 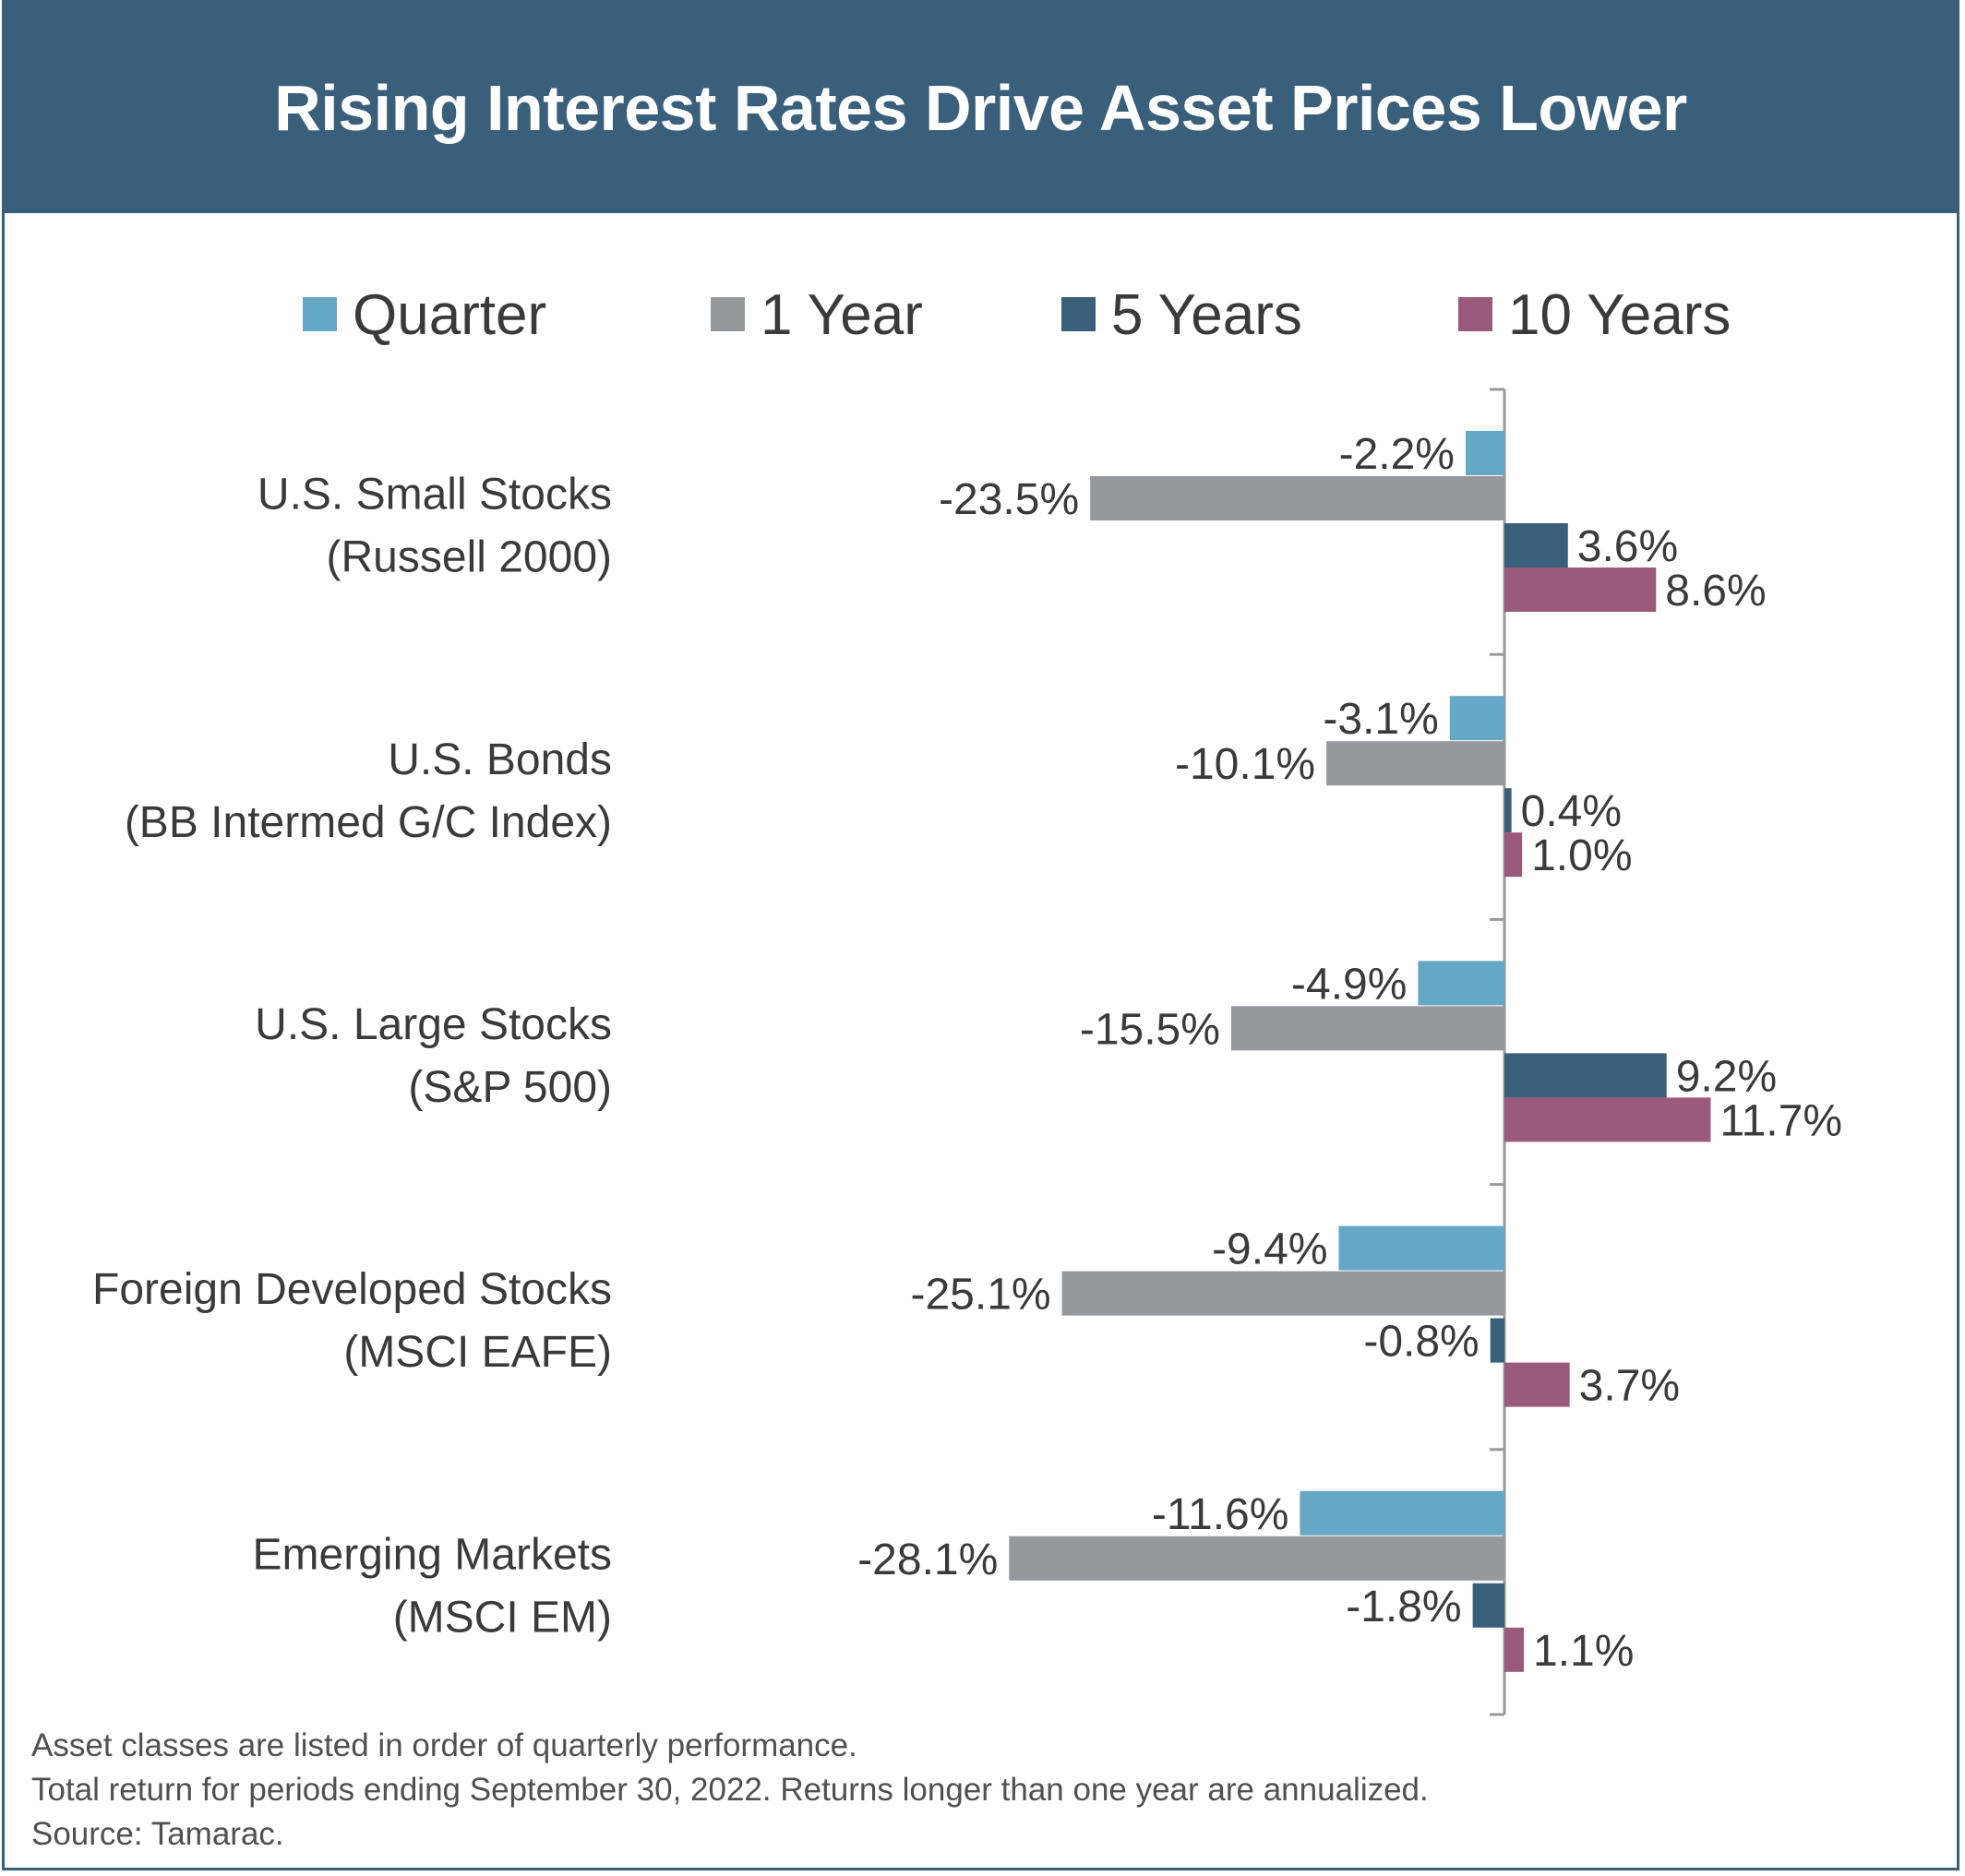 I want to click on data-label: 11.7%, so click(x=1780, y=1120).